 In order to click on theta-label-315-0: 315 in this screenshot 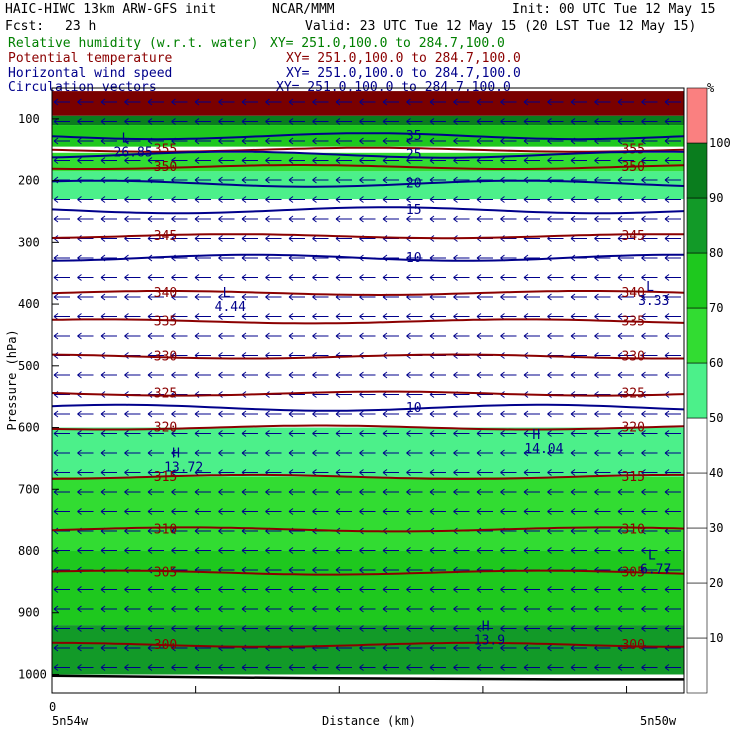, I will do `click(165, 477)`.